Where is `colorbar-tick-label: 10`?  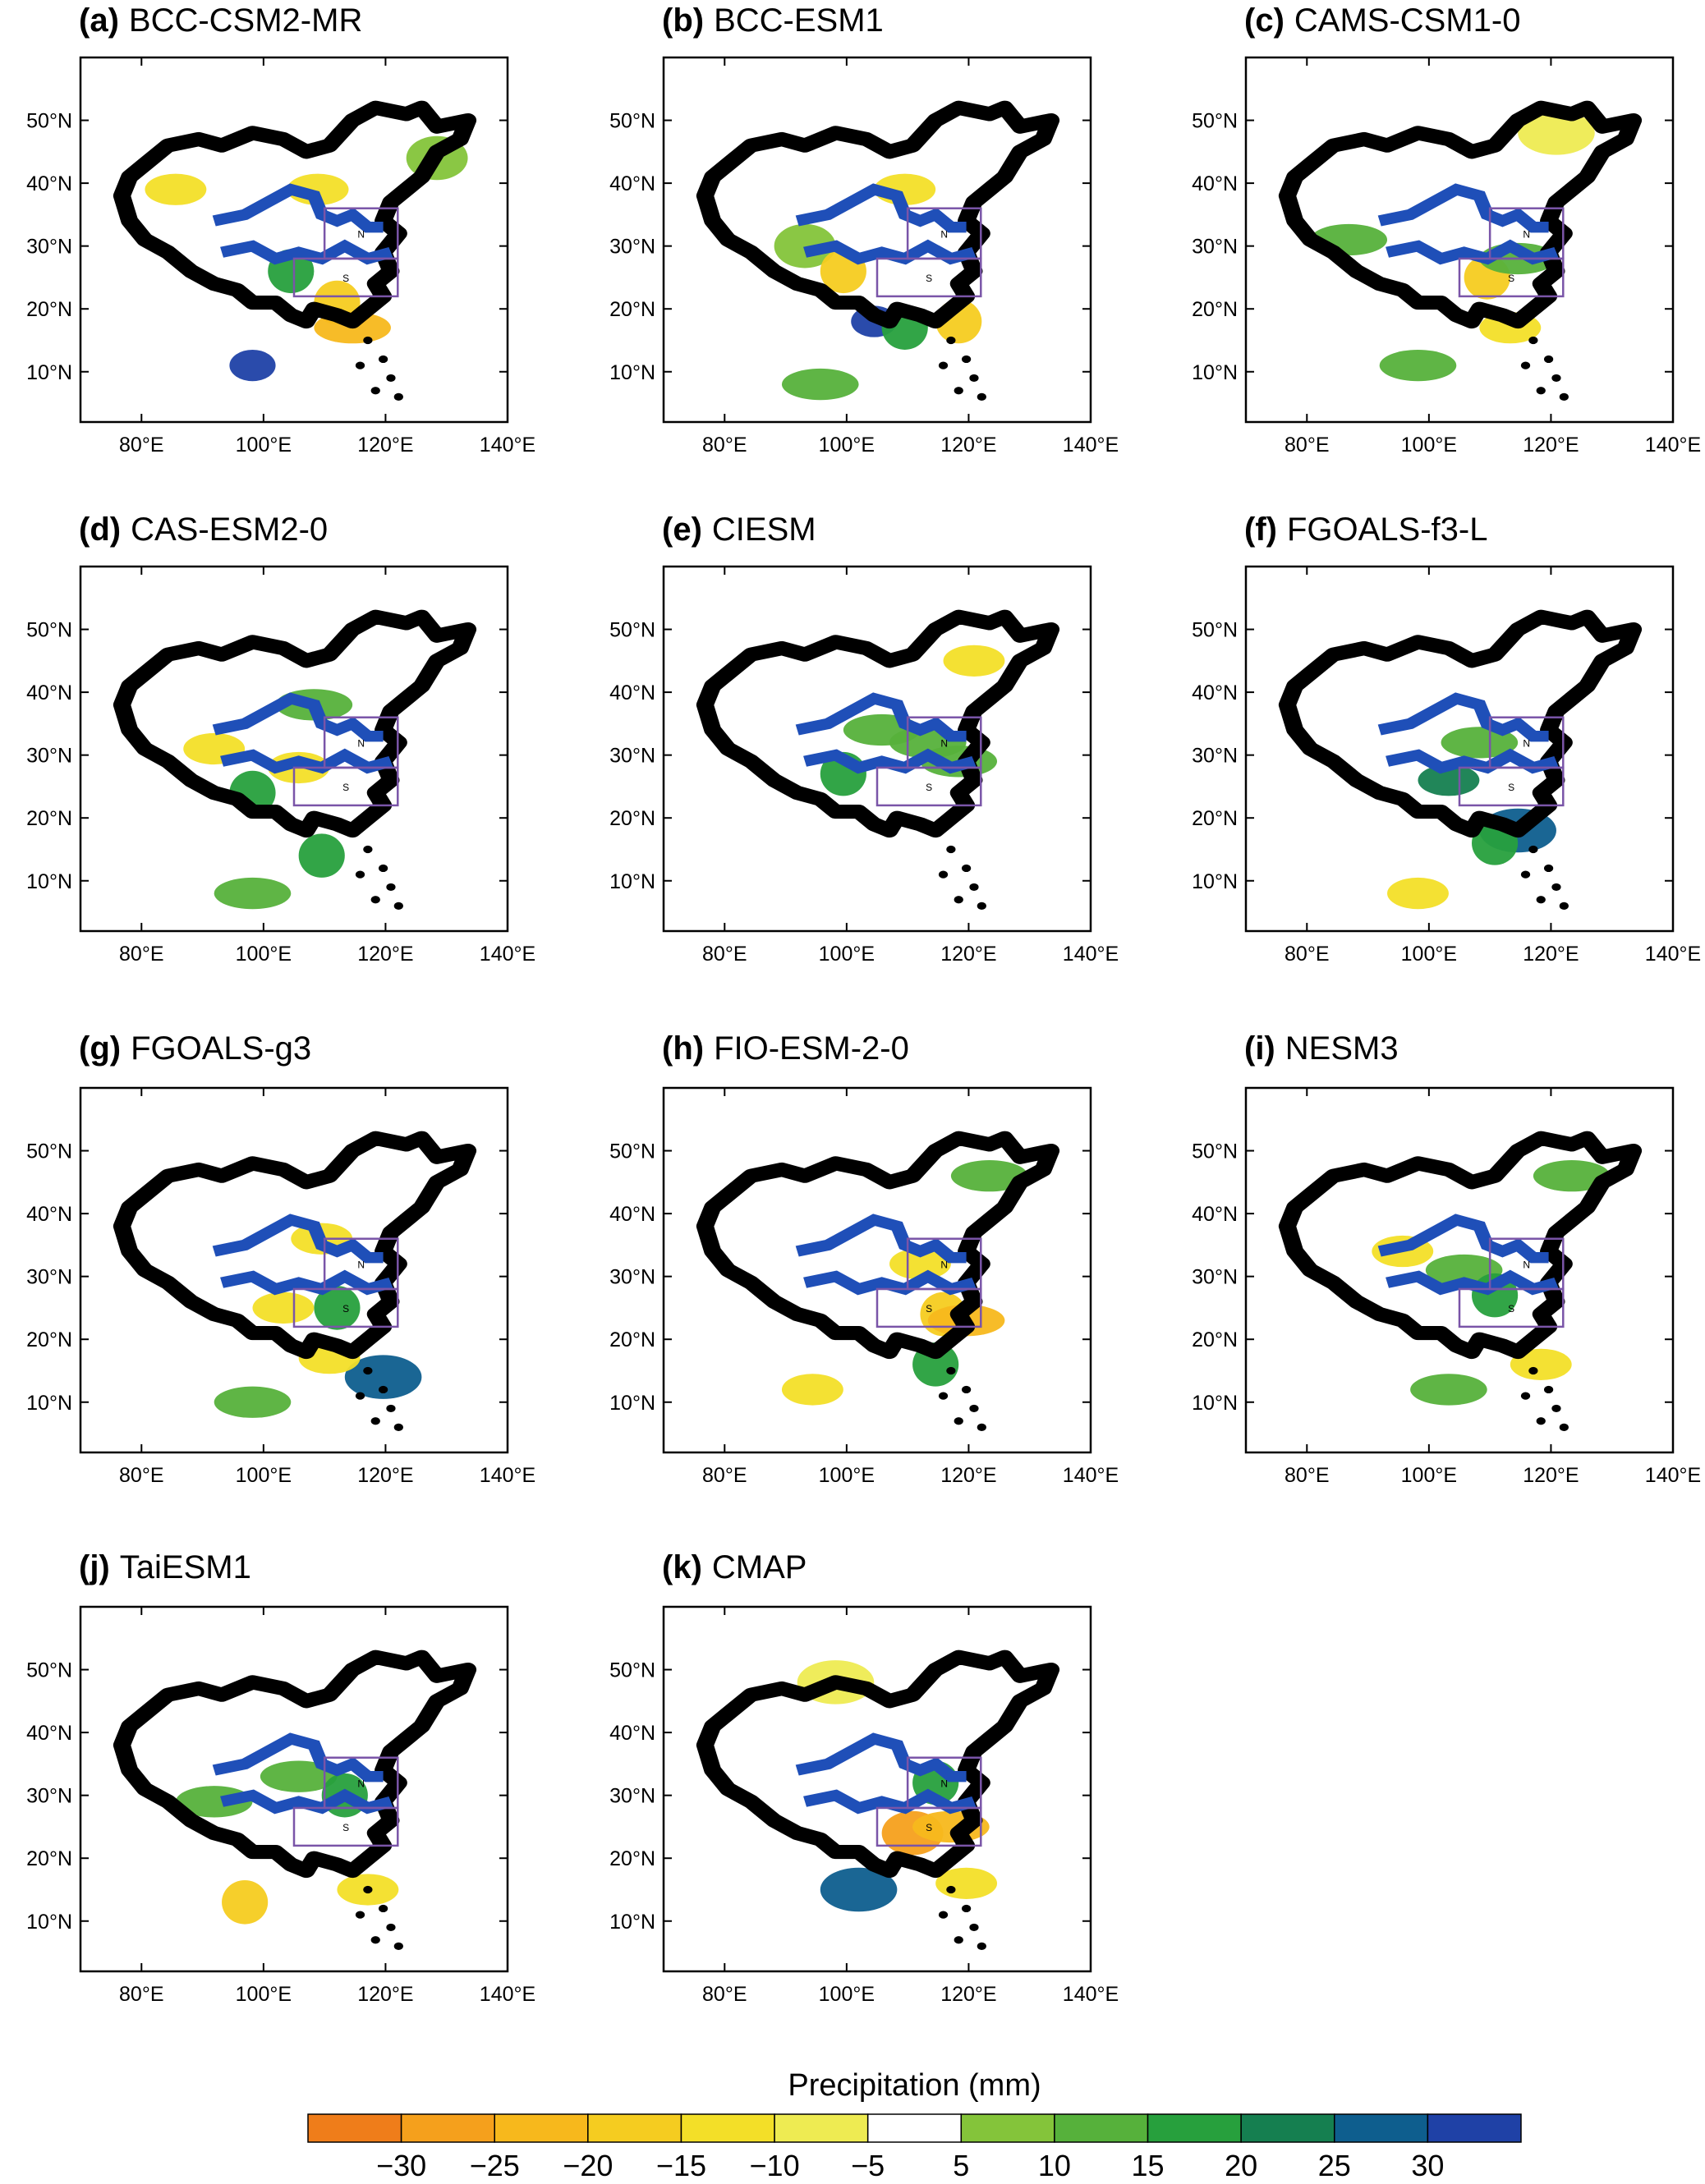
colorbar-tick-label: 10 is located at coordinates (1054, 2165).